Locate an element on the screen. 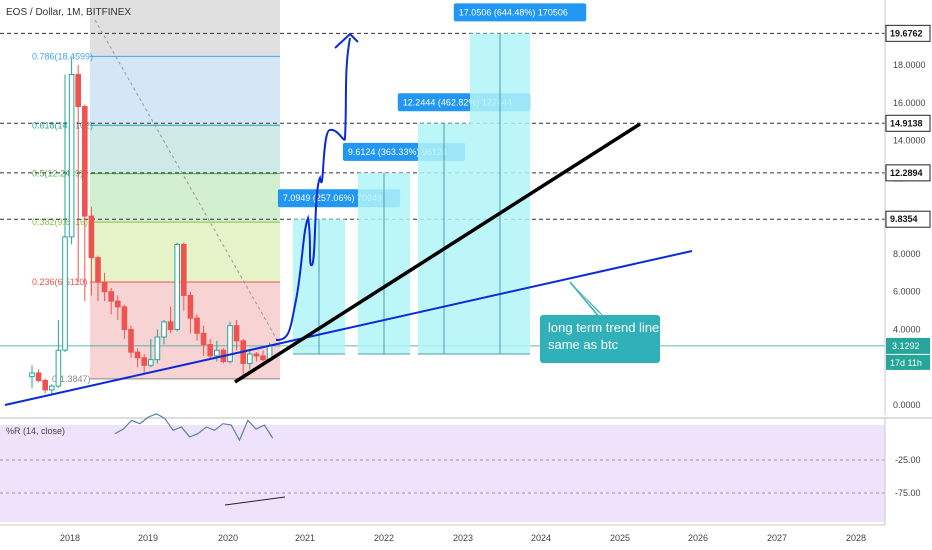 The height and width of the screenshot is (550, 932). fib-zone-0.618 is located at coordinates (185, 149).